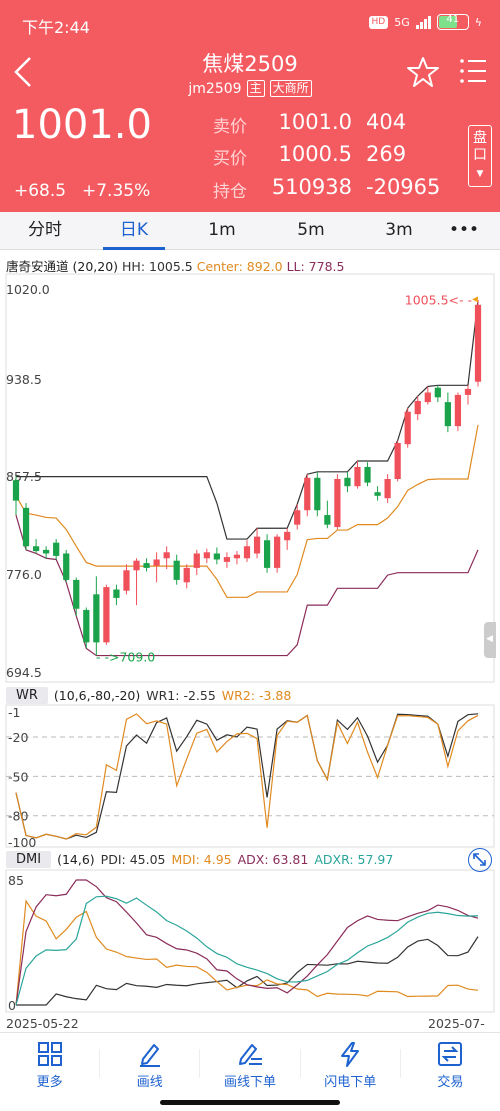 The height and width of the screenshot is (1111, 500). Describe the element at coordinates (399, 230) in the screenshot. I see `tab-3m: 3m` at that location.